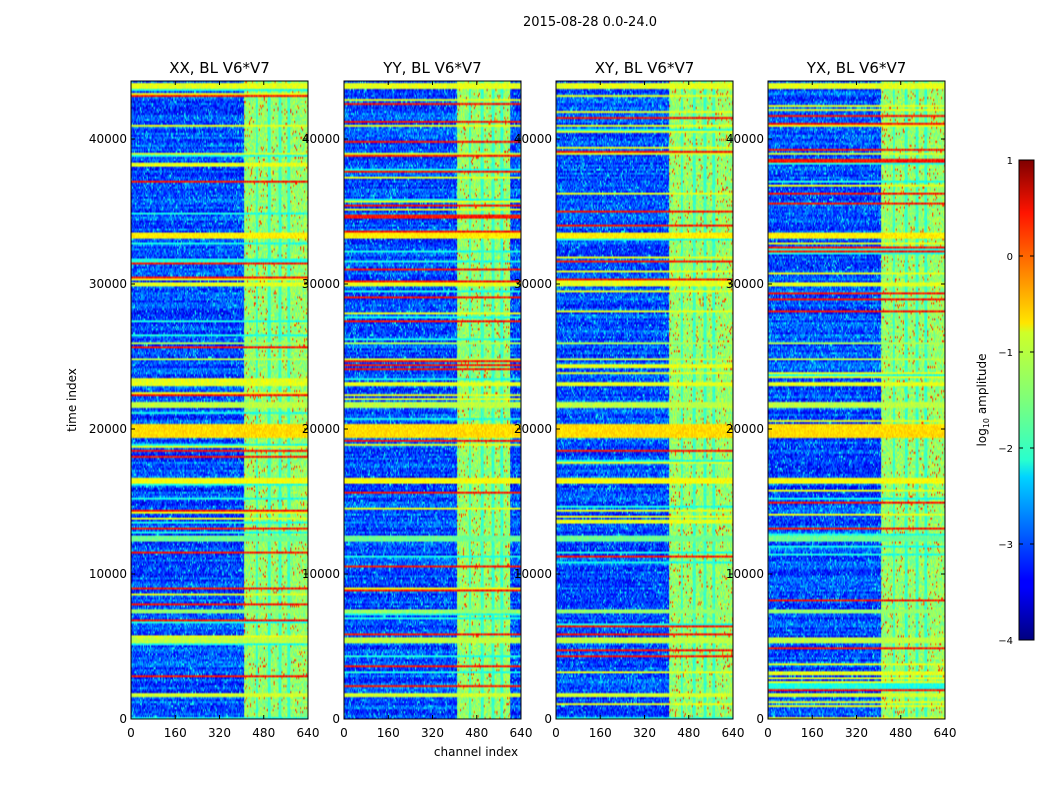 The image size is (1050, 800). What do you see at coordinates (431, 68) in the screenshot?
I see `panel-title: YY, BL V6*V7` at bounding box center [431, 68].